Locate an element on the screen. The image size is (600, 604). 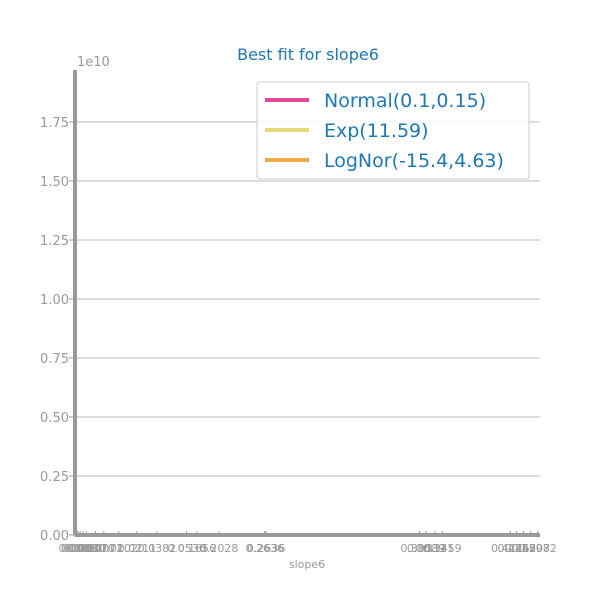
x-tick-label: 0.1656 is located at coordinates (197, 548).